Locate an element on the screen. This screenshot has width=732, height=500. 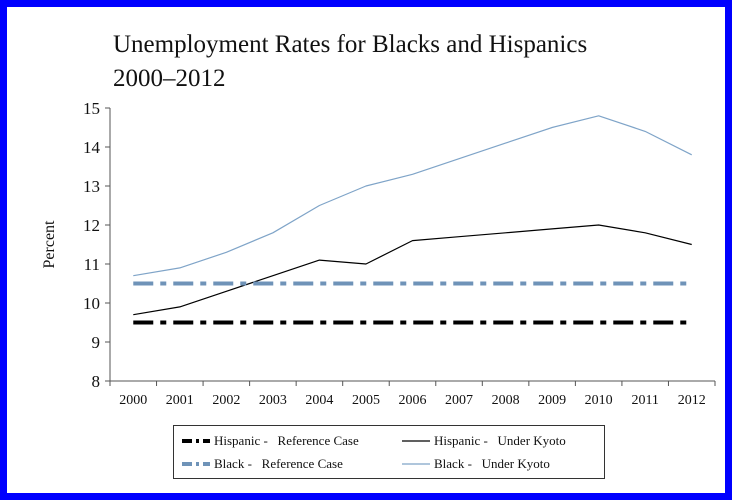
y-tick-label: 12 is located at coordinates (91, 225).